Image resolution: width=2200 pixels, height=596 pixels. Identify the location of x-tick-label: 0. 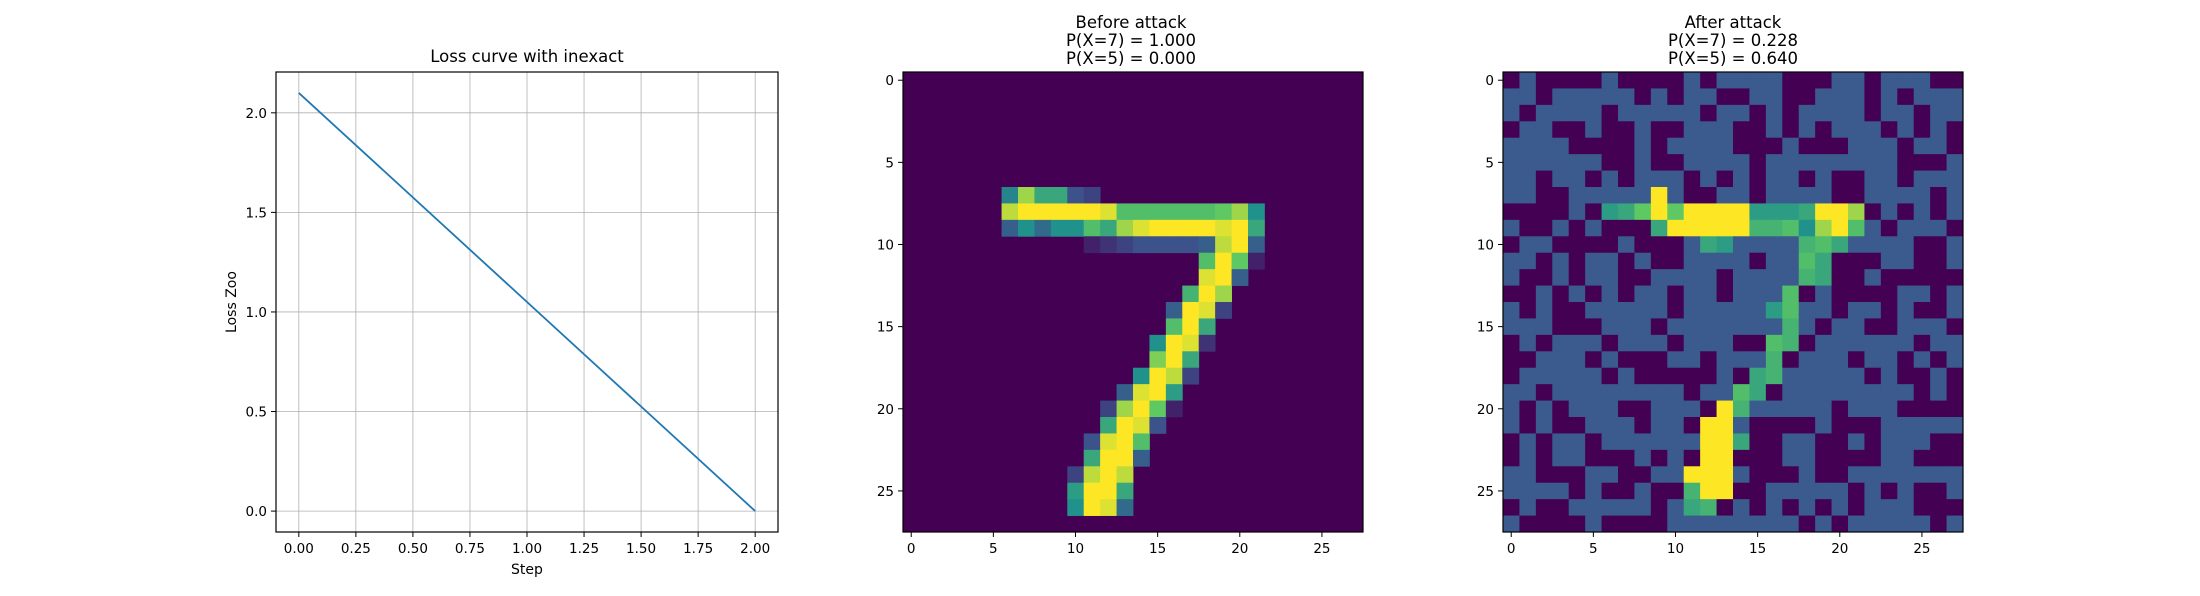
(911, 549).